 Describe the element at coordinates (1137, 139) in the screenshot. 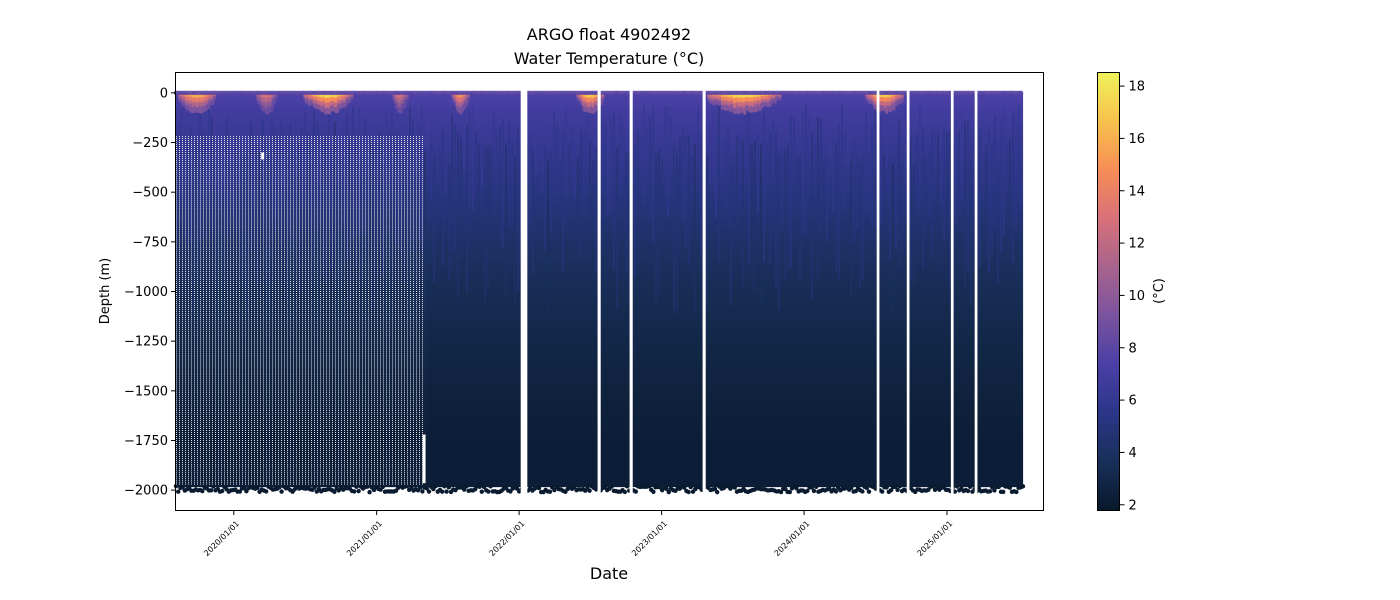

I see `colorbar-tick-label: 16` at that location.